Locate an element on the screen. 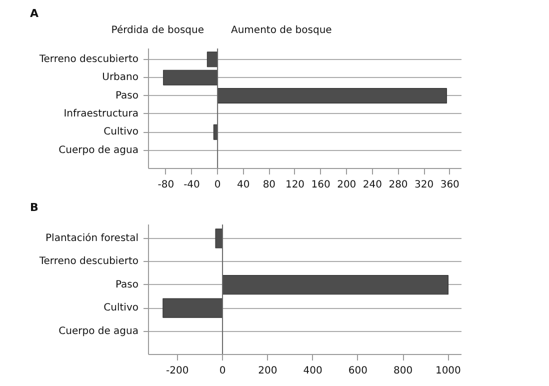 This screenshot has width=549, height=386. x-tick-label: 1000 is located at coordinates (448, 371).